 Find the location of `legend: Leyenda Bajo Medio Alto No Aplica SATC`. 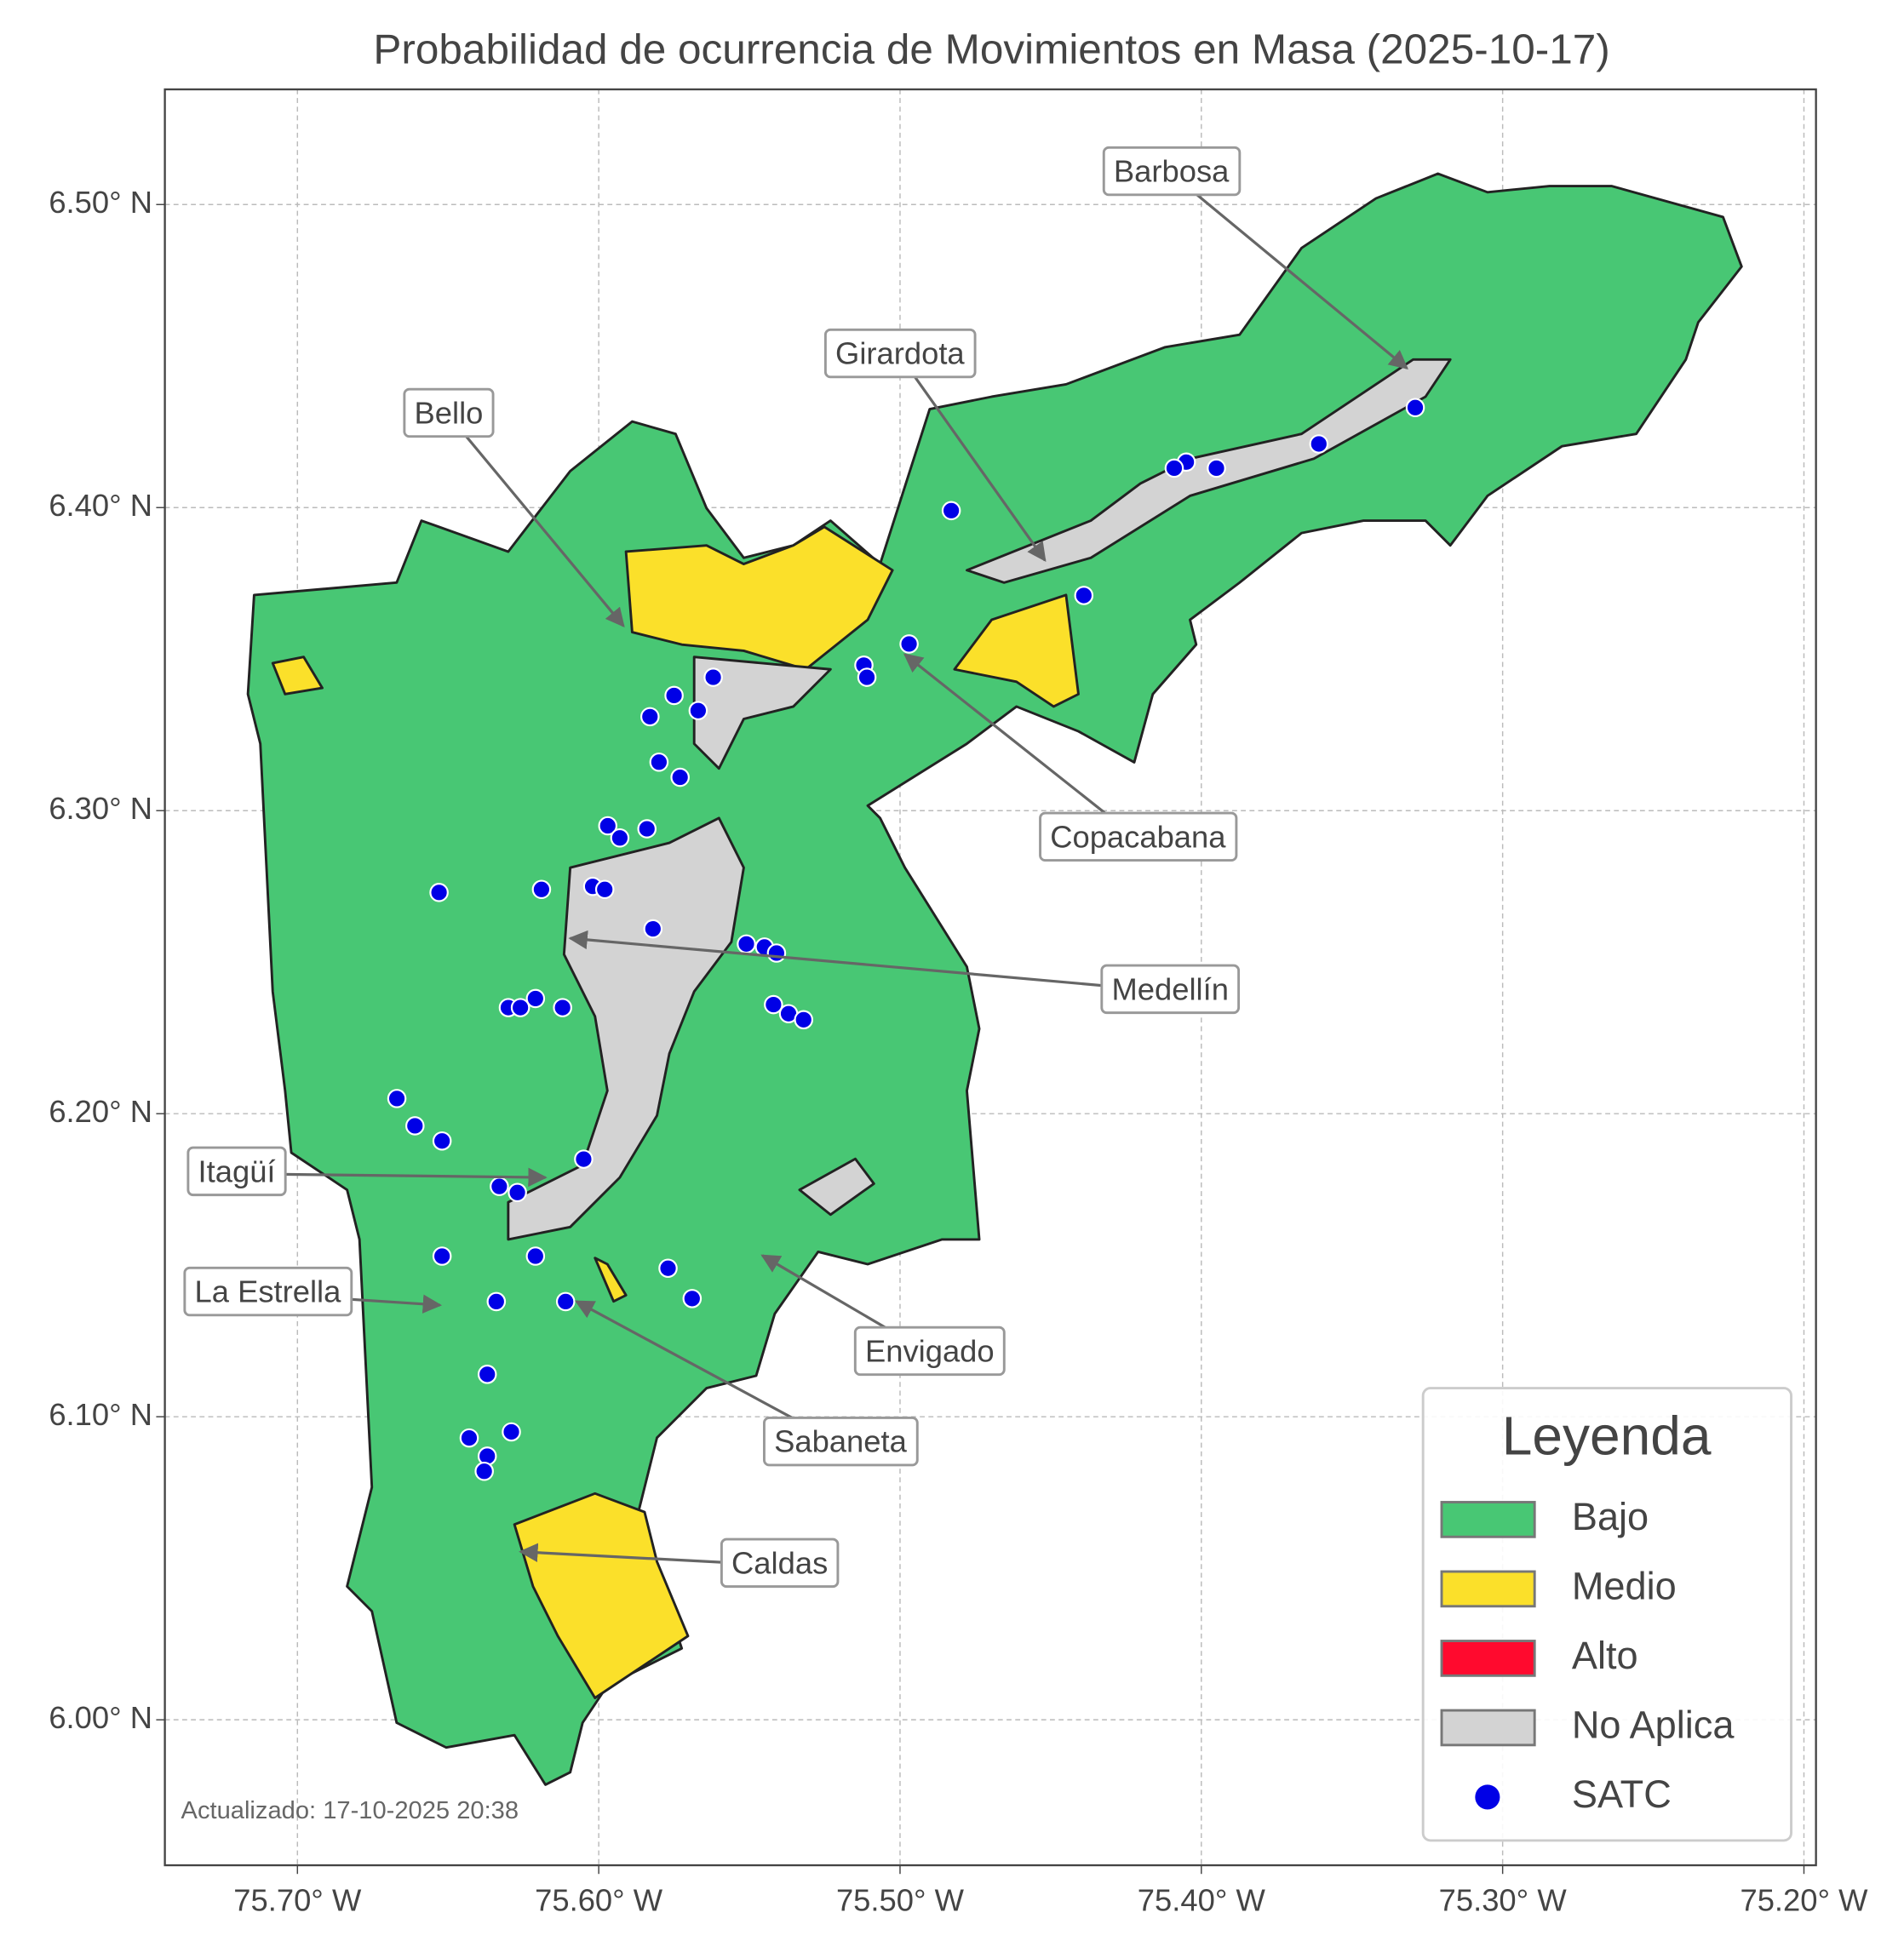

legend: Leyenda Bajo Medio Alto No Aplica SATC is located at coordinates (1606, 1614).